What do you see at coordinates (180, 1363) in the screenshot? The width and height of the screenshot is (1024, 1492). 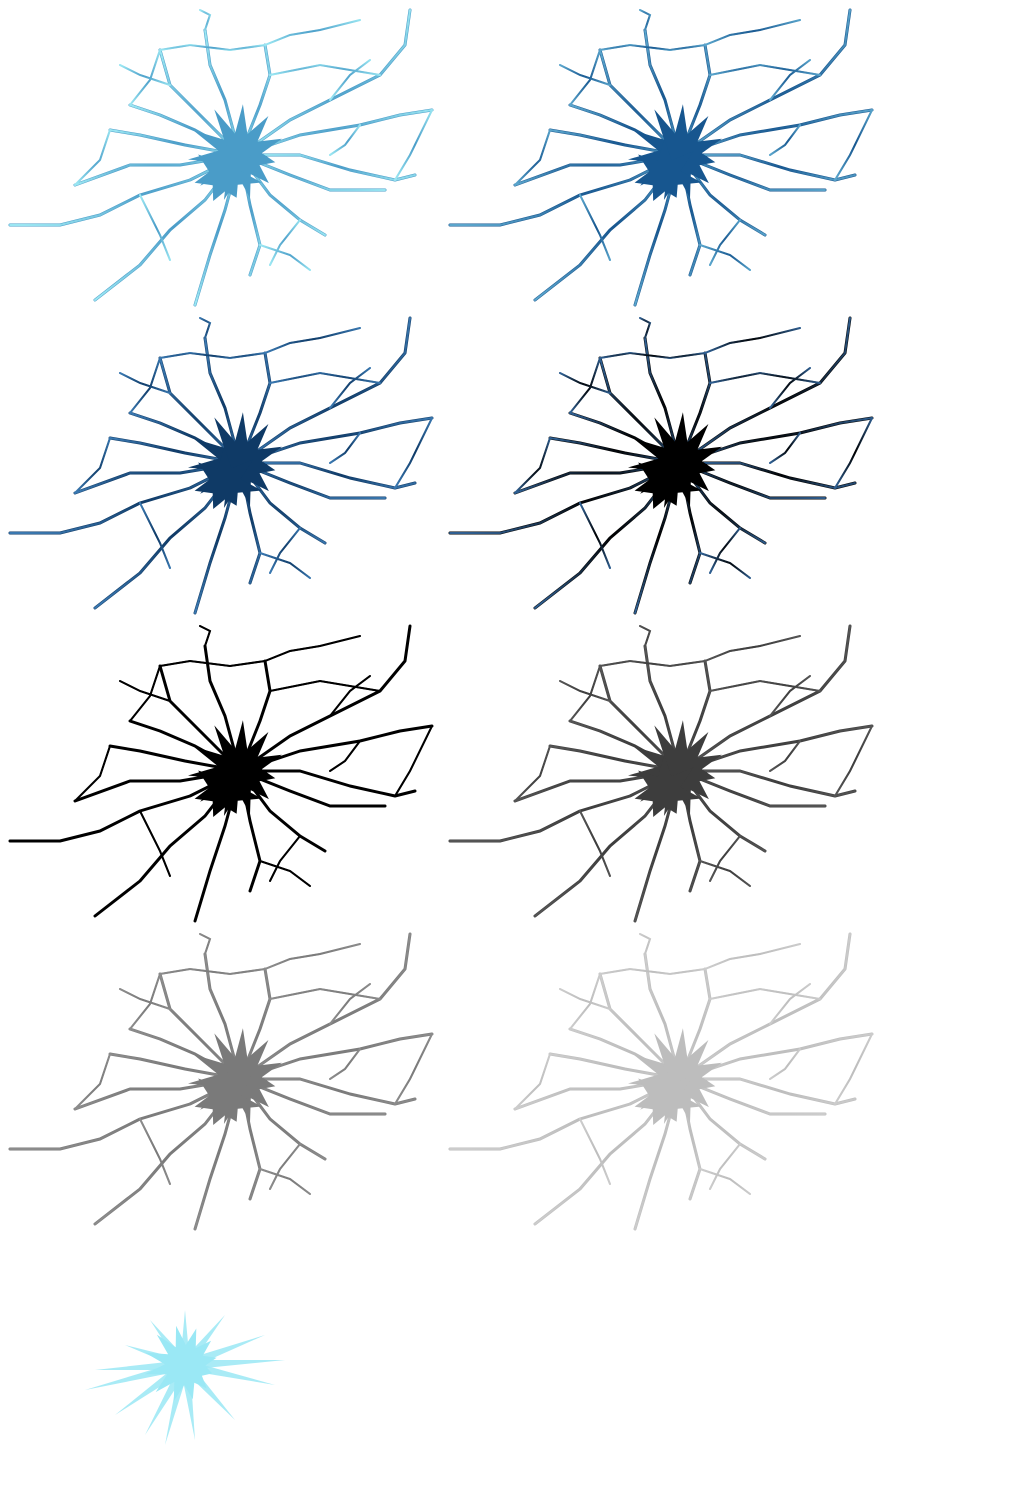 I see `burst-core` at bounding box center [180, 1363].